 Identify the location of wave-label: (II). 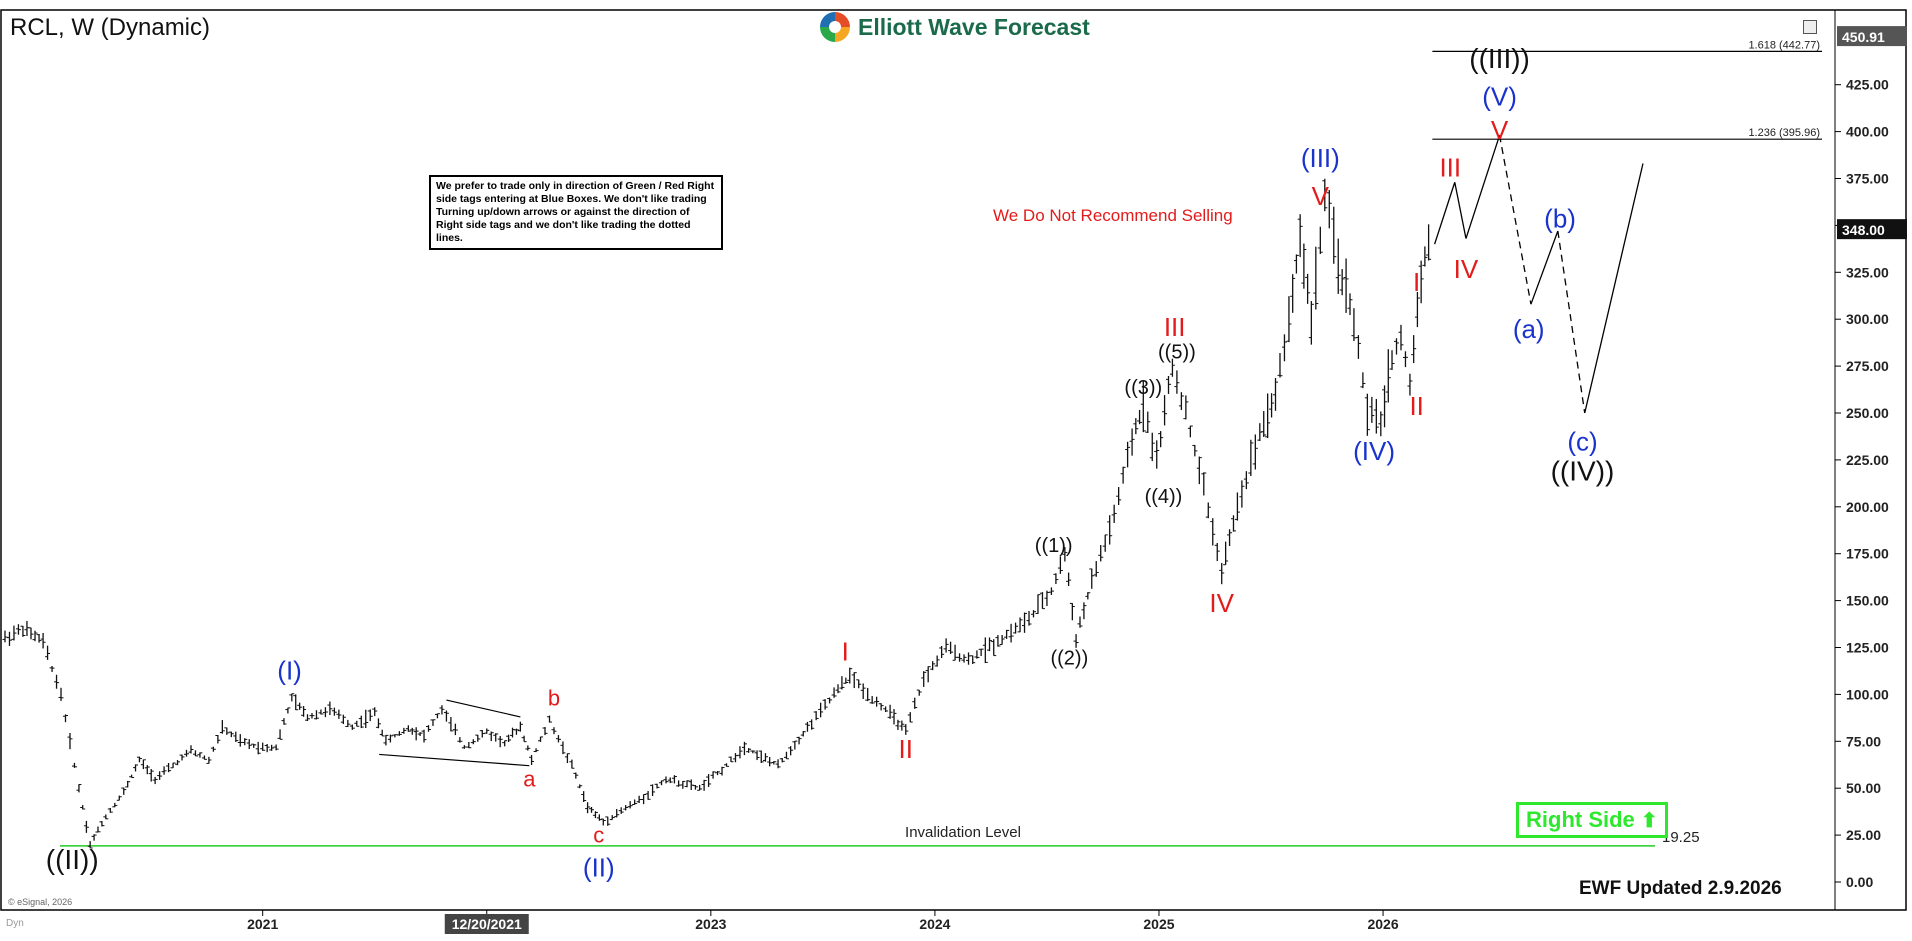
(599, 867).